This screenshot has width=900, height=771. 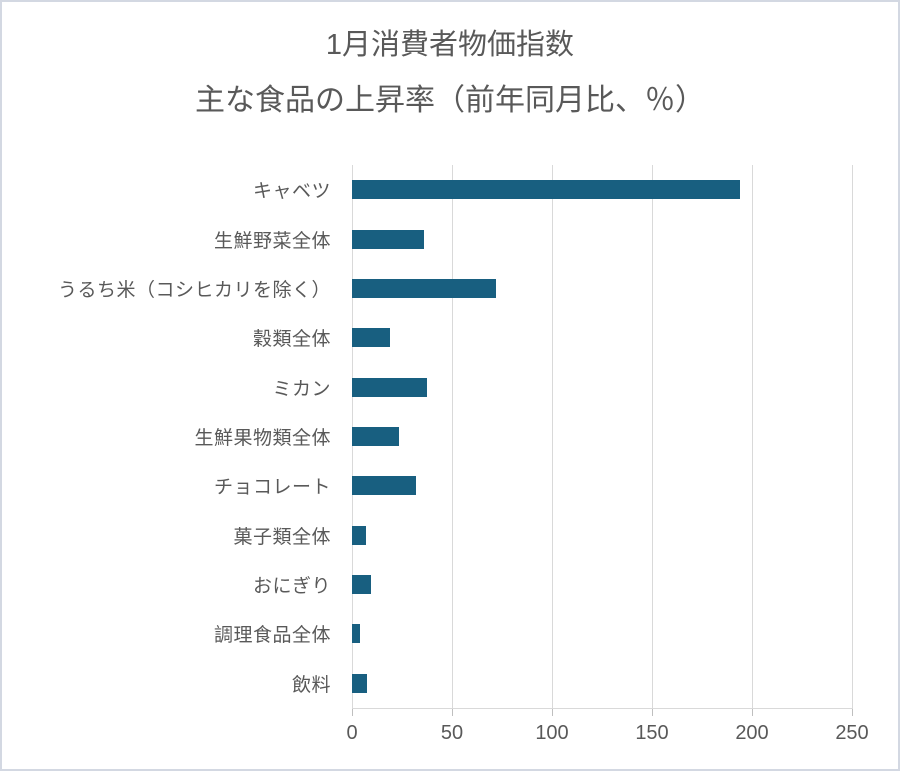 I want to click on bar-row: 調理食品全体, so click(x=427, y=633).